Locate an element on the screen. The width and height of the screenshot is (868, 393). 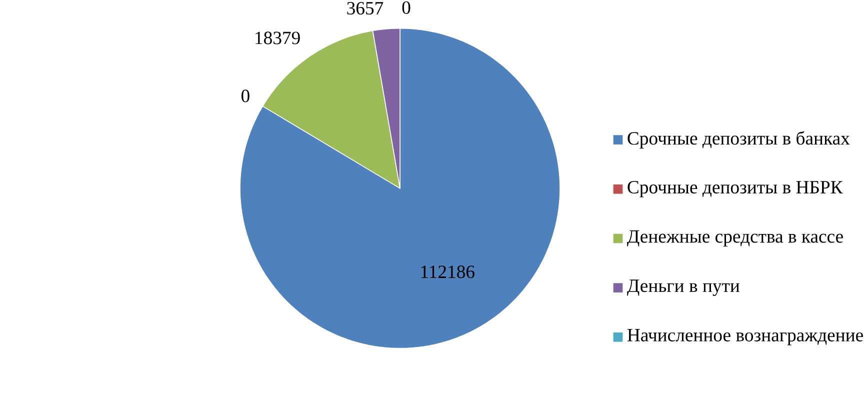
data-label: 112186 is located at coordinates (447, 271).